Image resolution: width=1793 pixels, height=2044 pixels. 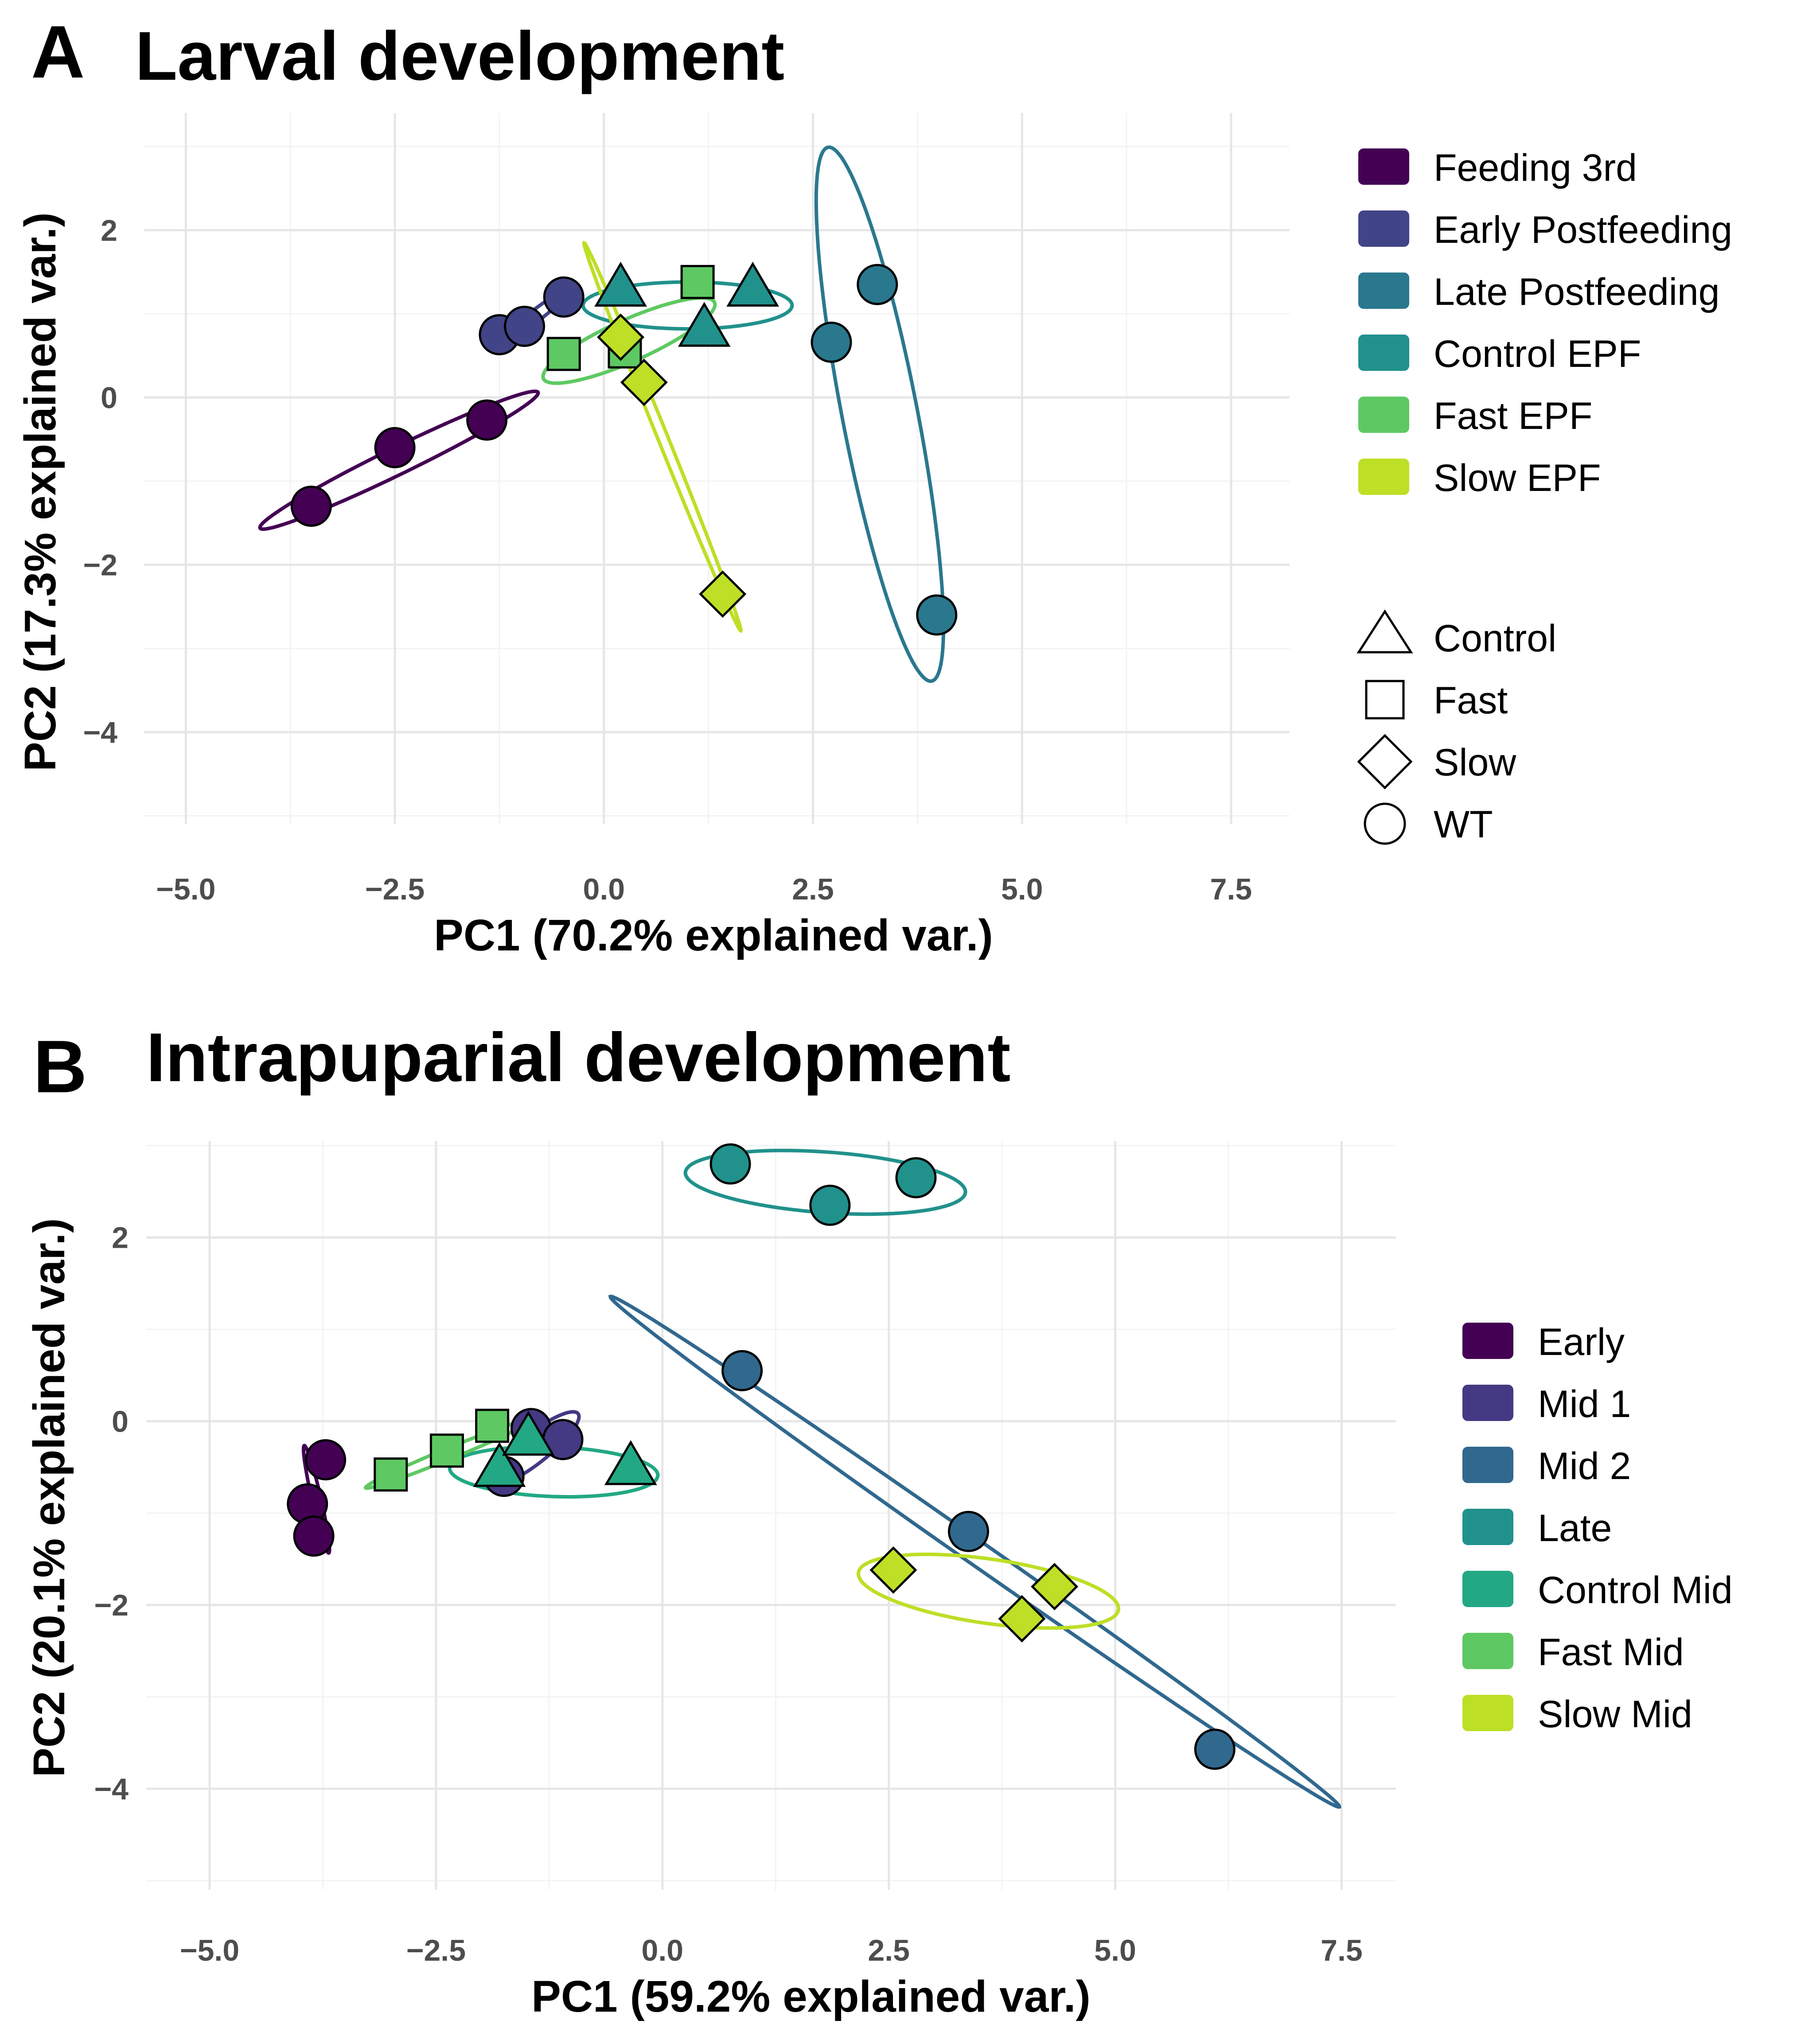 What do you see at coordinates (1546, 1466) in the screenshot?
I see `legend-item-mid-2: Mid 2` at bounding box center [1546, 1466].